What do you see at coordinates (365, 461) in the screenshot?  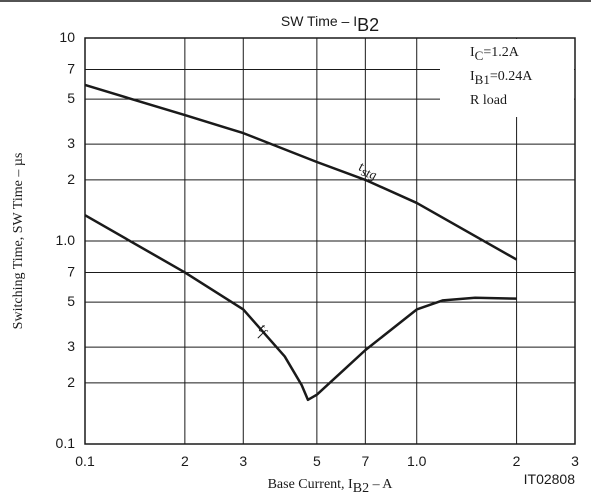 I see `x-tick-label: 7` at bounding box center [365, 461].